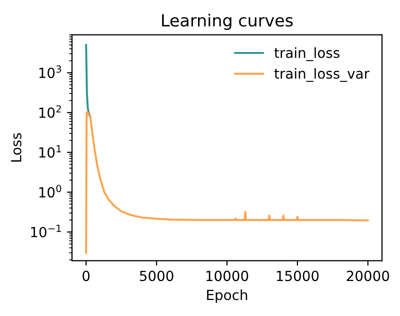 Image resolution: width=400 pixels, height=316 pixels. Describe the element at coordinates (227, 276) in the screenshot. I see `x-tick-label: 10000` at that location.